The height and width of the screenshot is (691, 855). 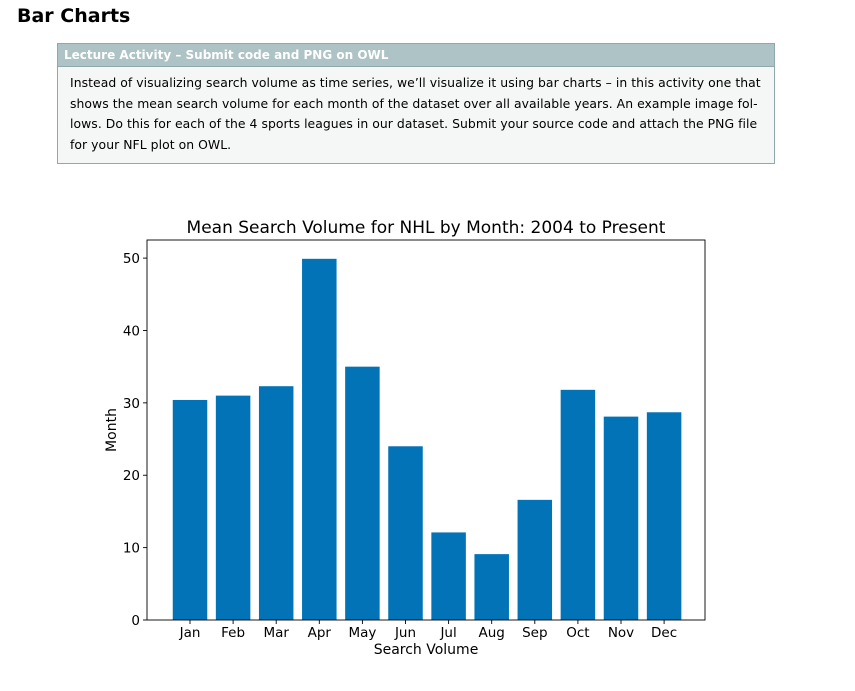 What do you see at coordinates (577, 633) in the screenshot?
I see `x-tick-label: Oct` at bounding box center [577, 633].